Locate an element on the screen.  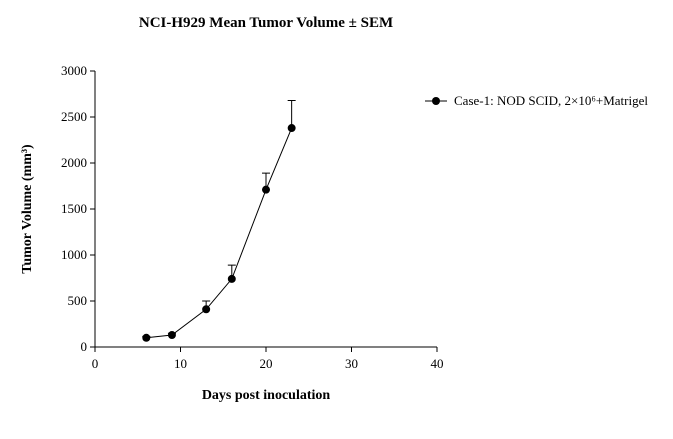
series-line is located at coordinates (219, 233).